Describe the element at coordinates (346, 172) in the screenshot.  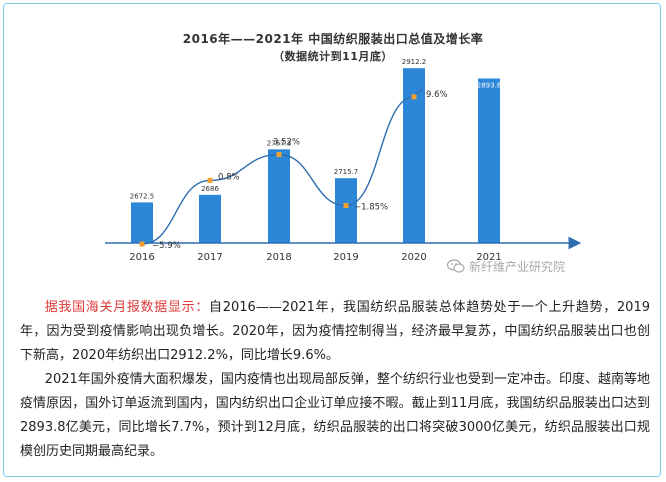
I see `value-label-2019: 2715.7` at that location.